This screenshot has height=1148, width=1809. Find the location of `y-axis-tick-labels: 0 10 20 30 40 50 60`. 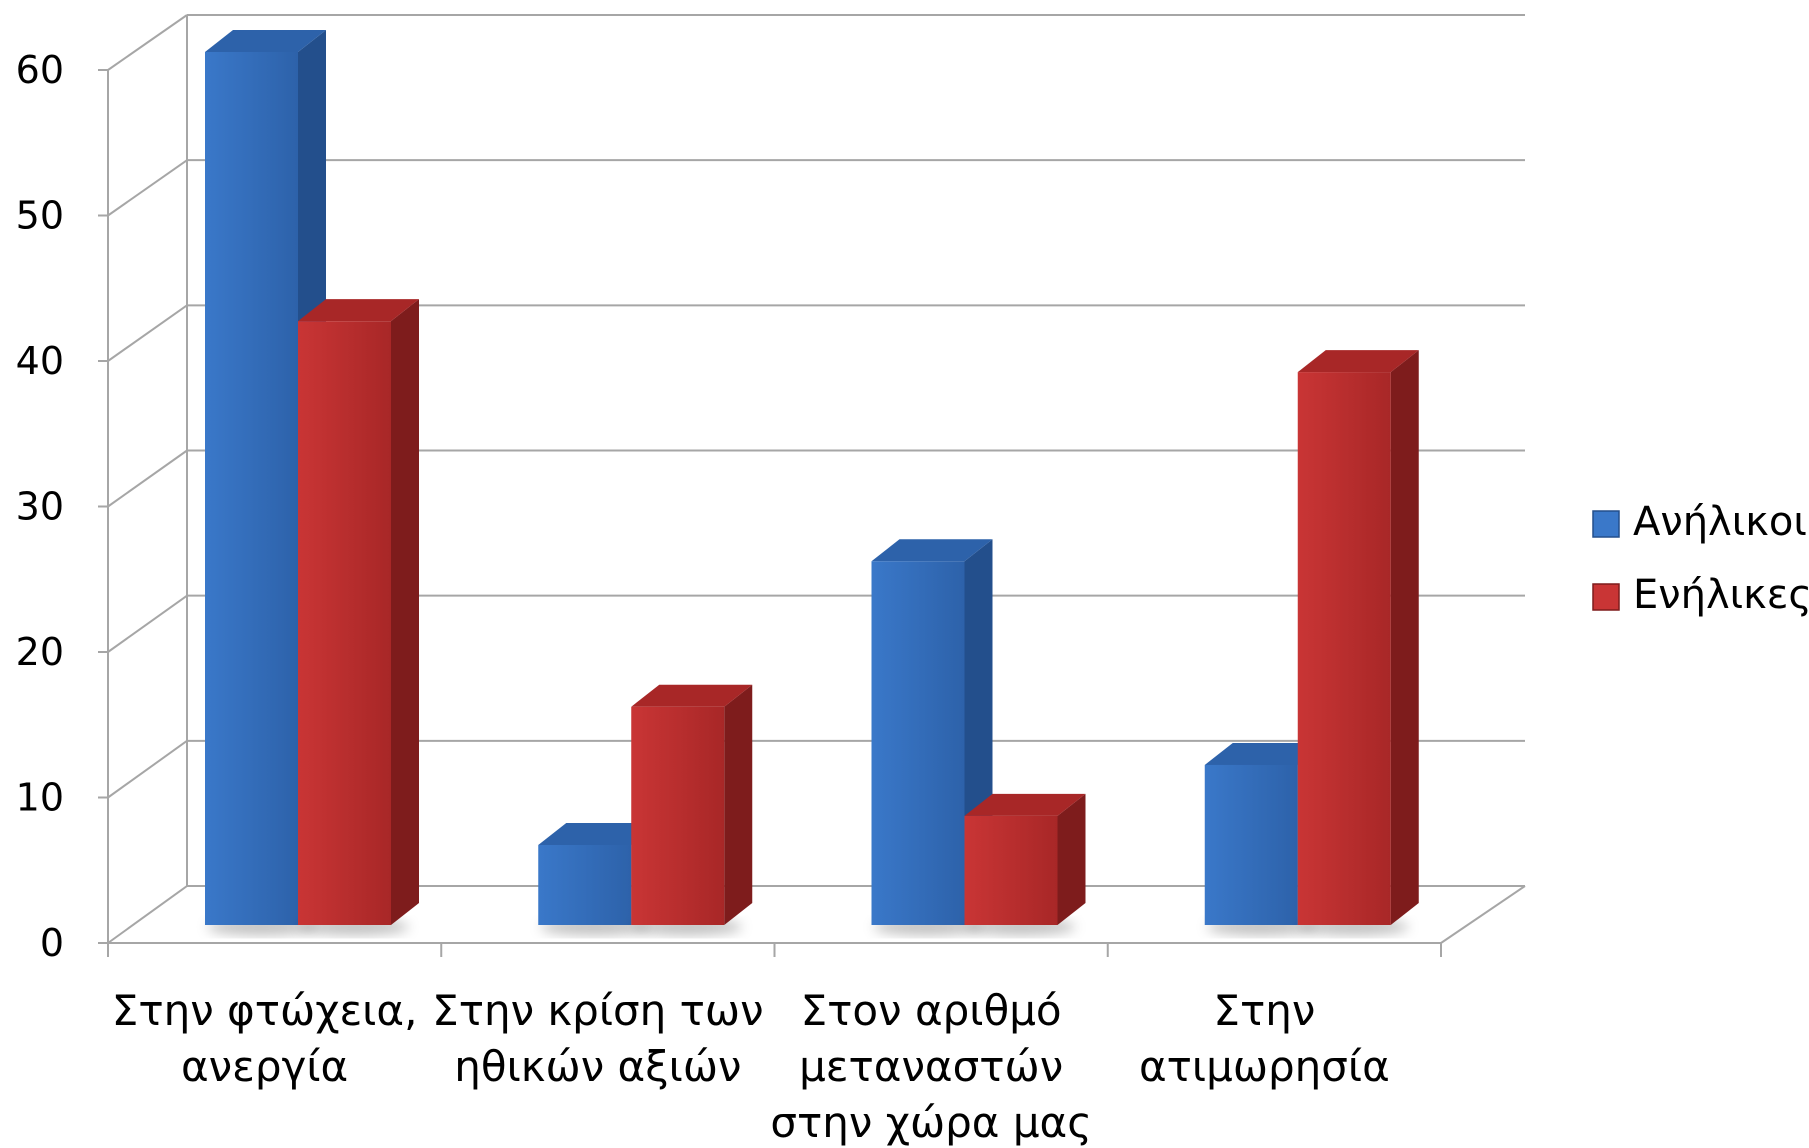

y-axis-tick-labels: 0 10 20 30 40 50 60 is located at coordinates (40, 506).